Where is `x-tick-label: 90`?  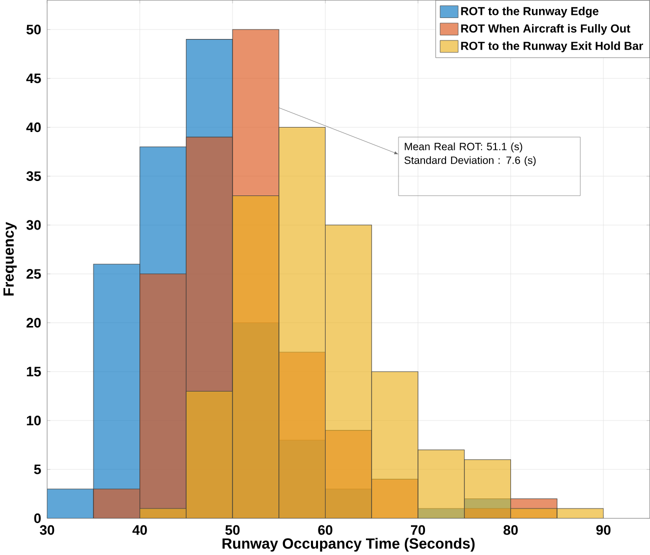 x-tick-label: 90 is located at coordinates (603, 530).